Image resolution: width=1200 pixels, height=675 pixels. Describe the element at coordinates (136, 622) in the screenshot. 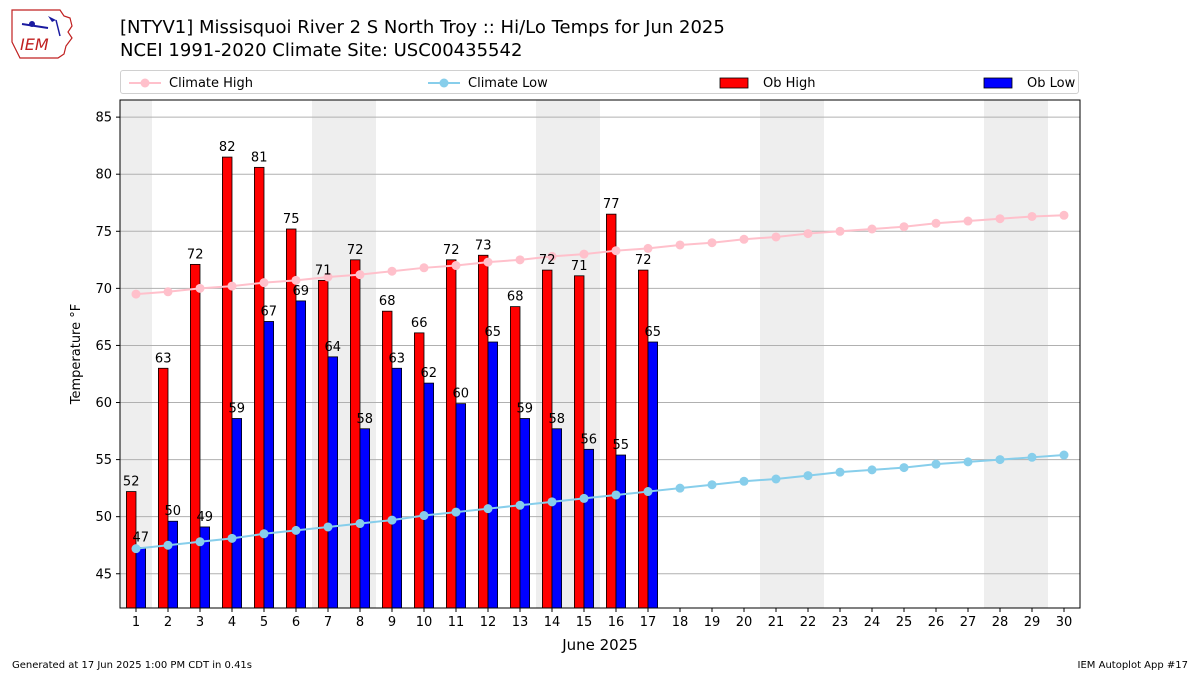

I see `x-tick-label-1: 1` at that location.